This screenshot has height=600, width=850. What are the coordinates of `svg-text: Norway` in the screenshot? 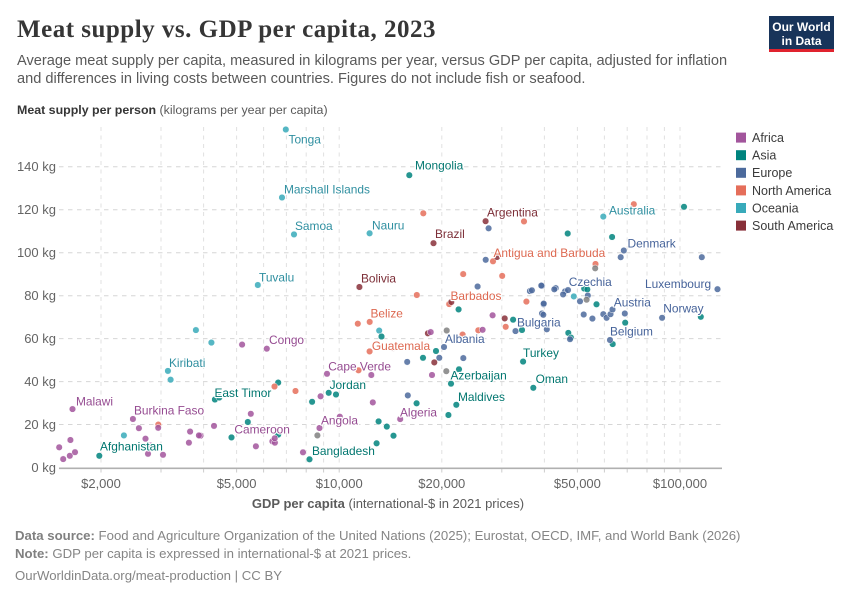 It's located at (683, 308).